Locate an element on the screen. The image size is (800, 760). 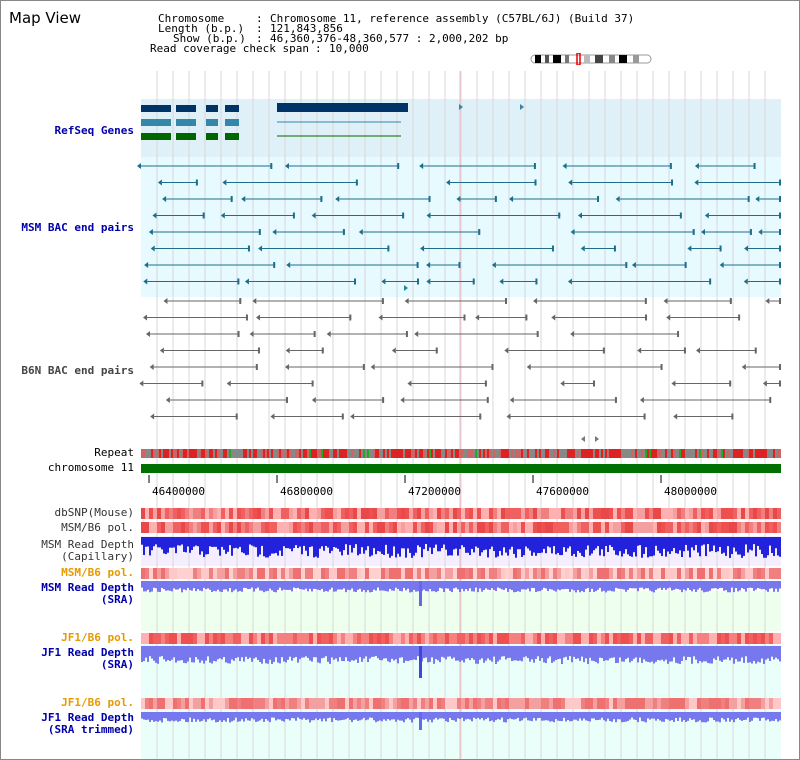
refseq-genes-label: RefSeq Genes is located at coordinates (94, 130).